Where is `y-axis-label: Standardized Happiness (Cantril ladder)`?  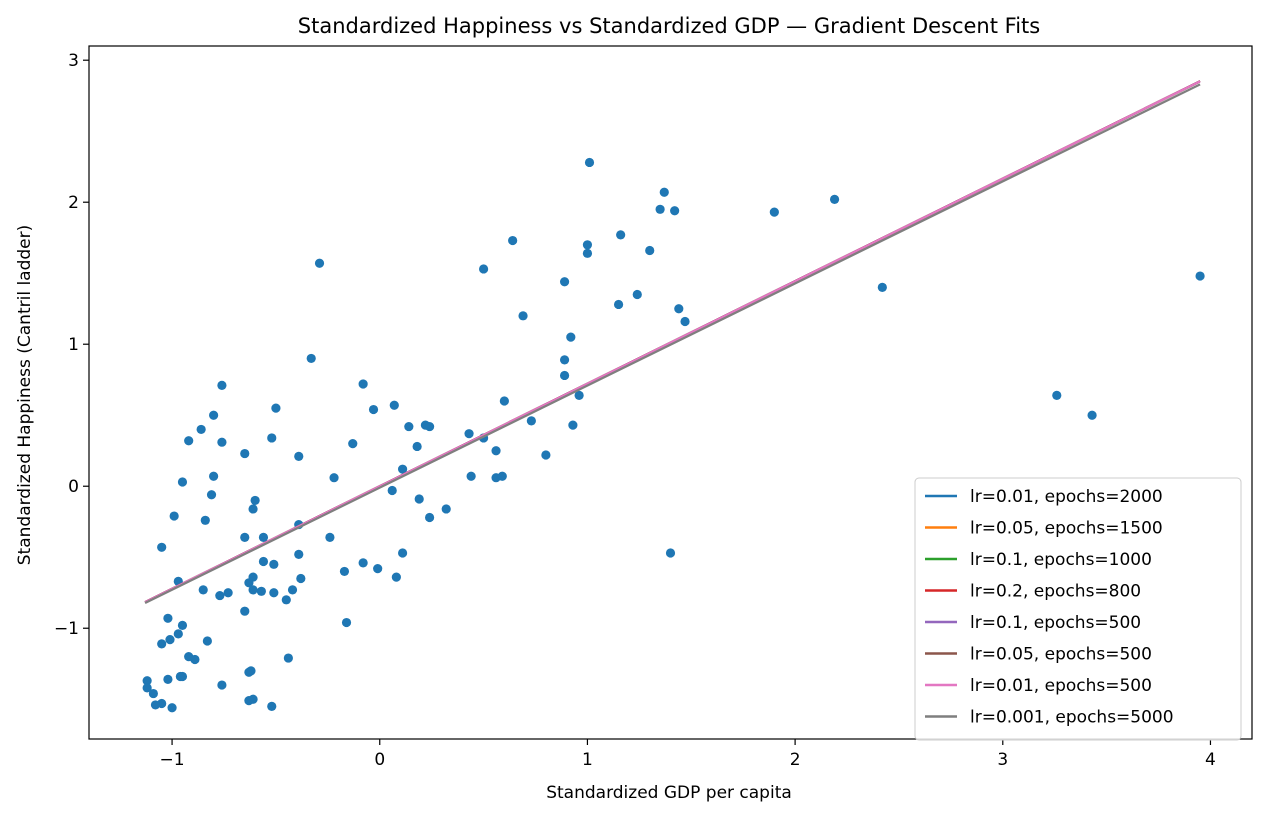 y-axis-label: Standardized Happiness (Cantril ladder) is located at coordinates (25, 395).